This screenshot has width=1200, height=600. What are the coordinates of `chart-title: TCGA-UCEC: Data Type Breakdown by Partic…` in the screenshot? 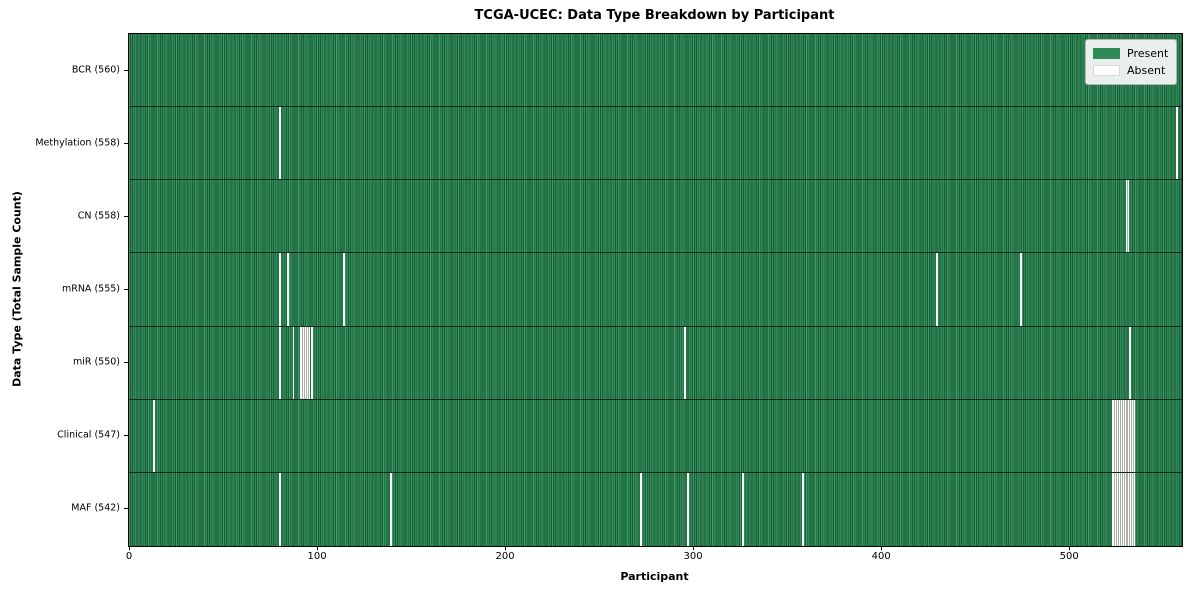 It's located at (654, 15).